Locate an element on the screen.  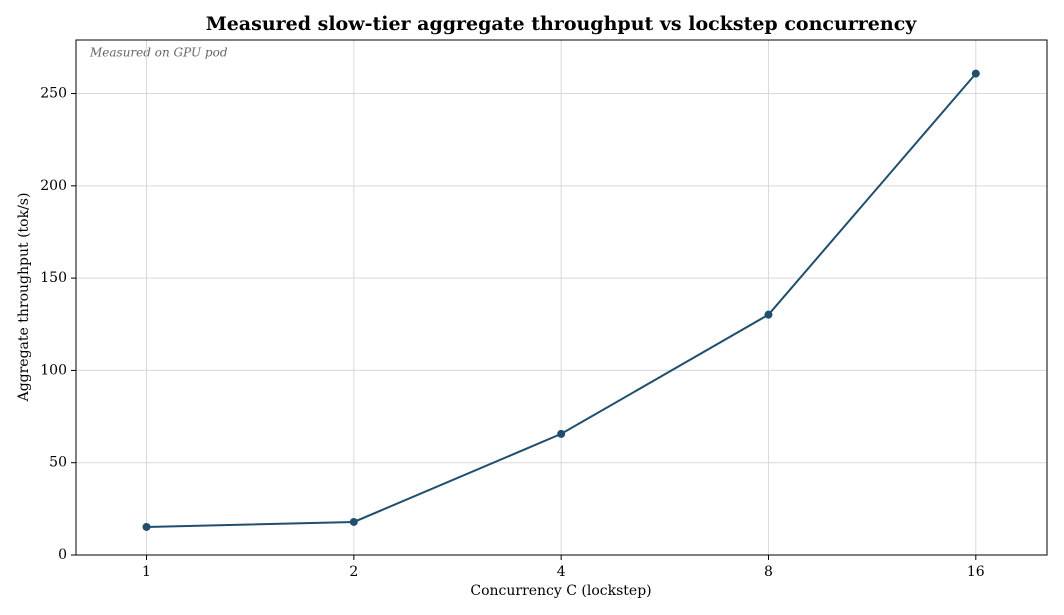
x-tick-label: 2 is located at coordinates (353, 572).